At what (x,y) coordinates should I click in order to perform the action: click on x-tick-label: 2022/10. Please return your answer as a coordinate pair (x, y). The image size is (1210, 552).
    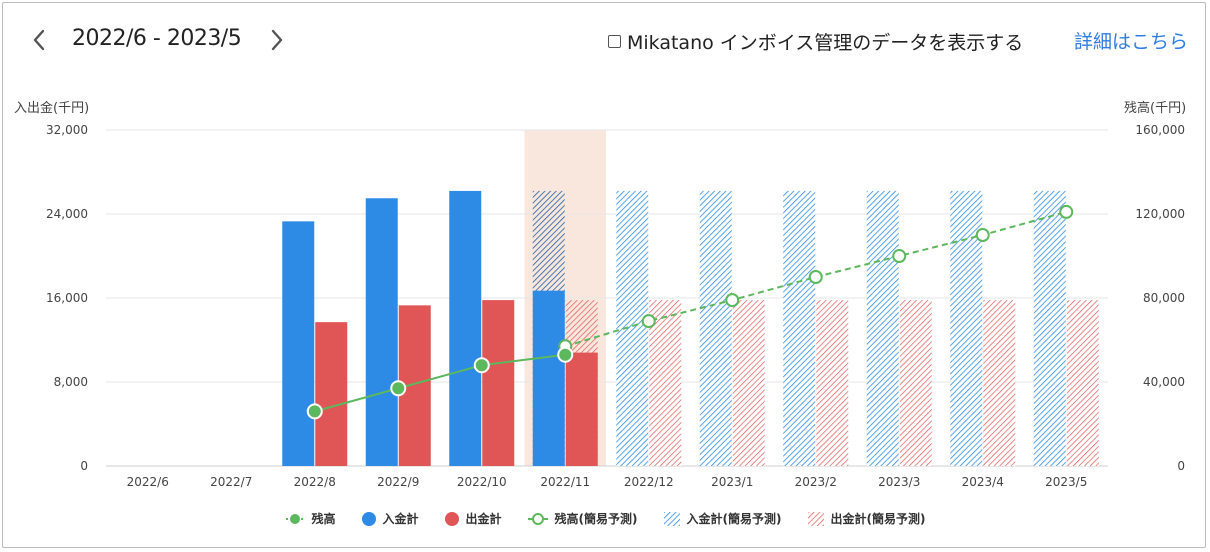
    Looking at the image, I should click on (482, 482).